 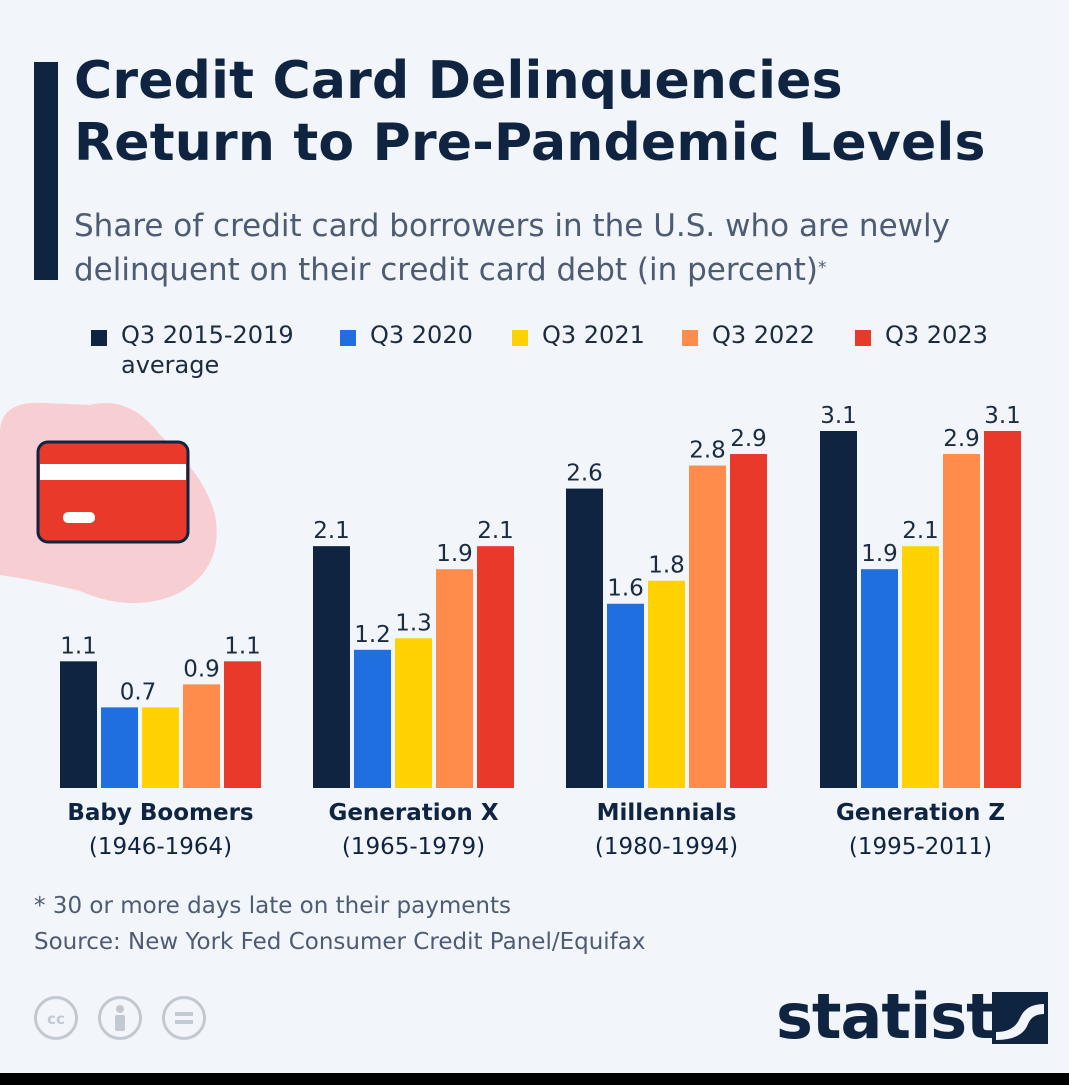 I want to click on title-accent-bar, so click(x=46, y=171).